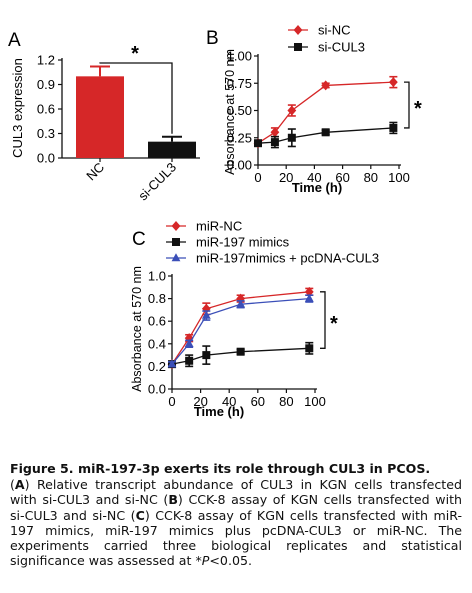  I want to click on panel-b-ticks: 0.00 0.25 0.50 0.75 1.00 0 20 40 60 80 100, so click(318, 117).